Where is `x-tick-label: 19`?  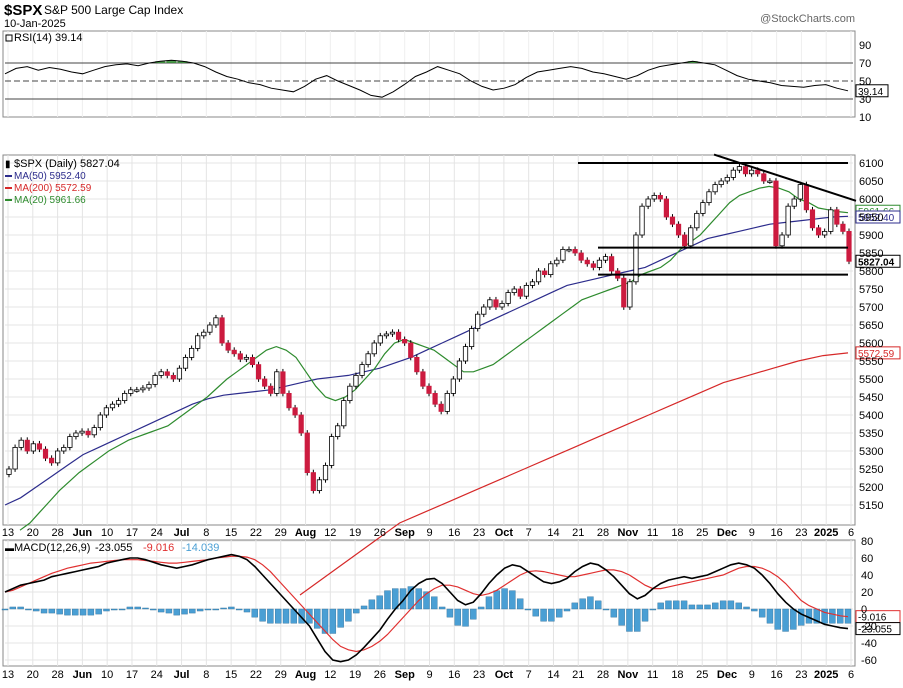
x-tick-label: 19 is located at coordinates (355, 533).